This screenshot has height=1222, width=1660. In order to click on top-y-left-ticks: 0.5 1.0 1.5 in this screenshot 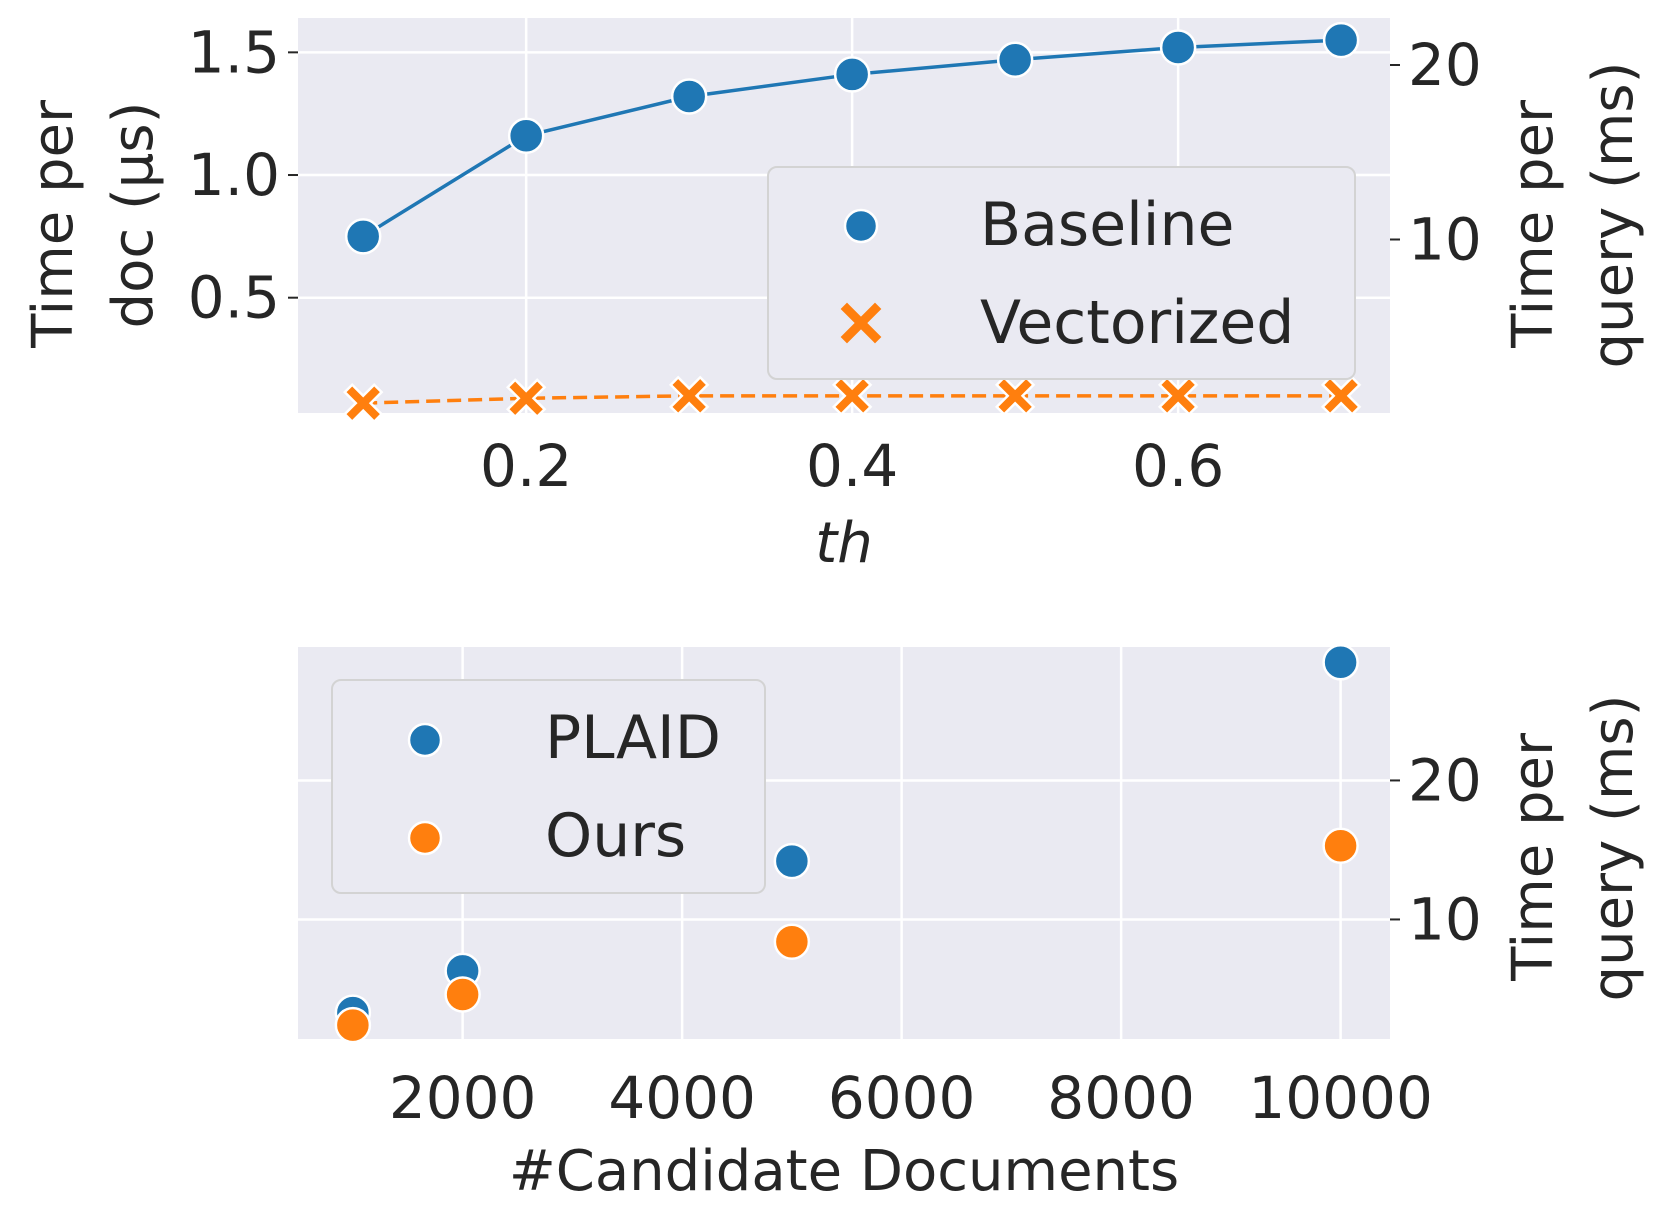, I will do `click(243, 175)`.